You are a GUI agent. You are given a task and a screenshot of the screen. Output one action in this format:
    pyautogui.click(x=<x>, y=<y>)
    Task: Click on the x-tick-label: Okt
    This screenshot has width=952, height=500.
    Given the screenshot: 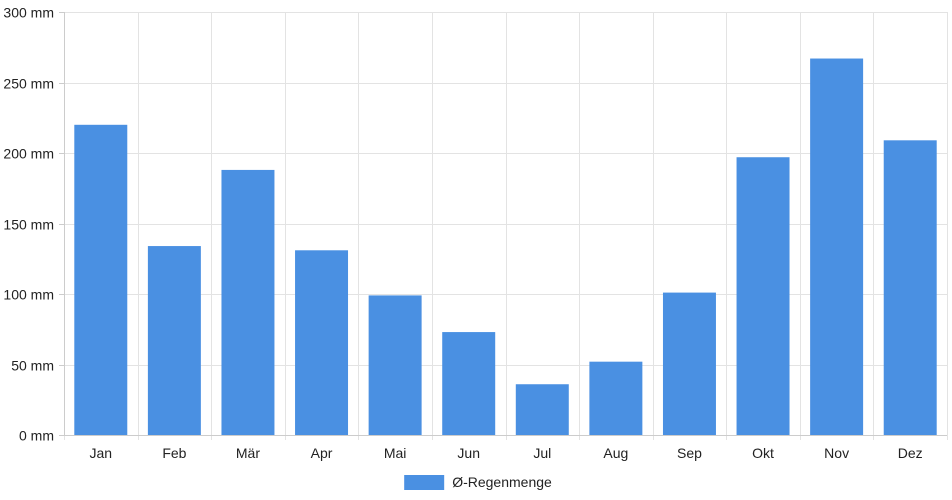 What is the action you would take?
    pyautogui.click(x=763, y=453)
    